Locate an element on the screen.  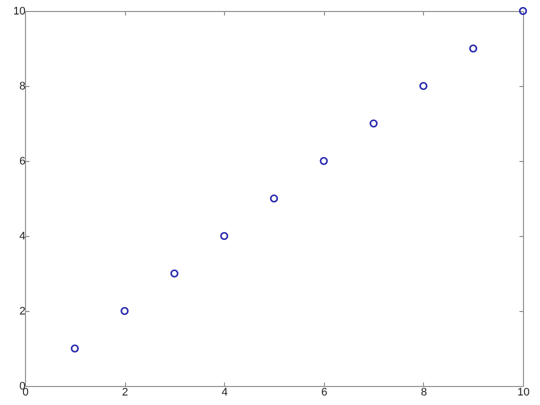
x-tick-label: 8 is located at coordinates (423, 392).